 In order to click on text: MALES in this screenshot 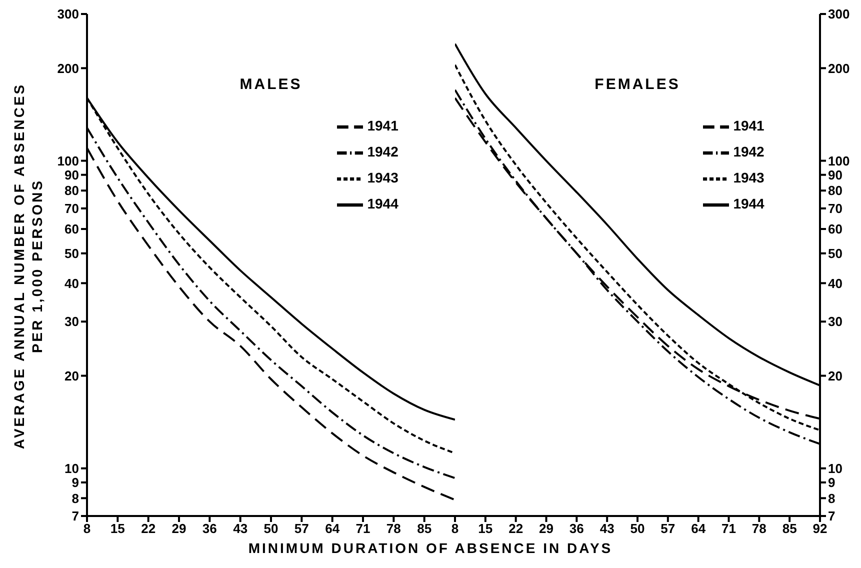, I will do `click(271, 84)`.